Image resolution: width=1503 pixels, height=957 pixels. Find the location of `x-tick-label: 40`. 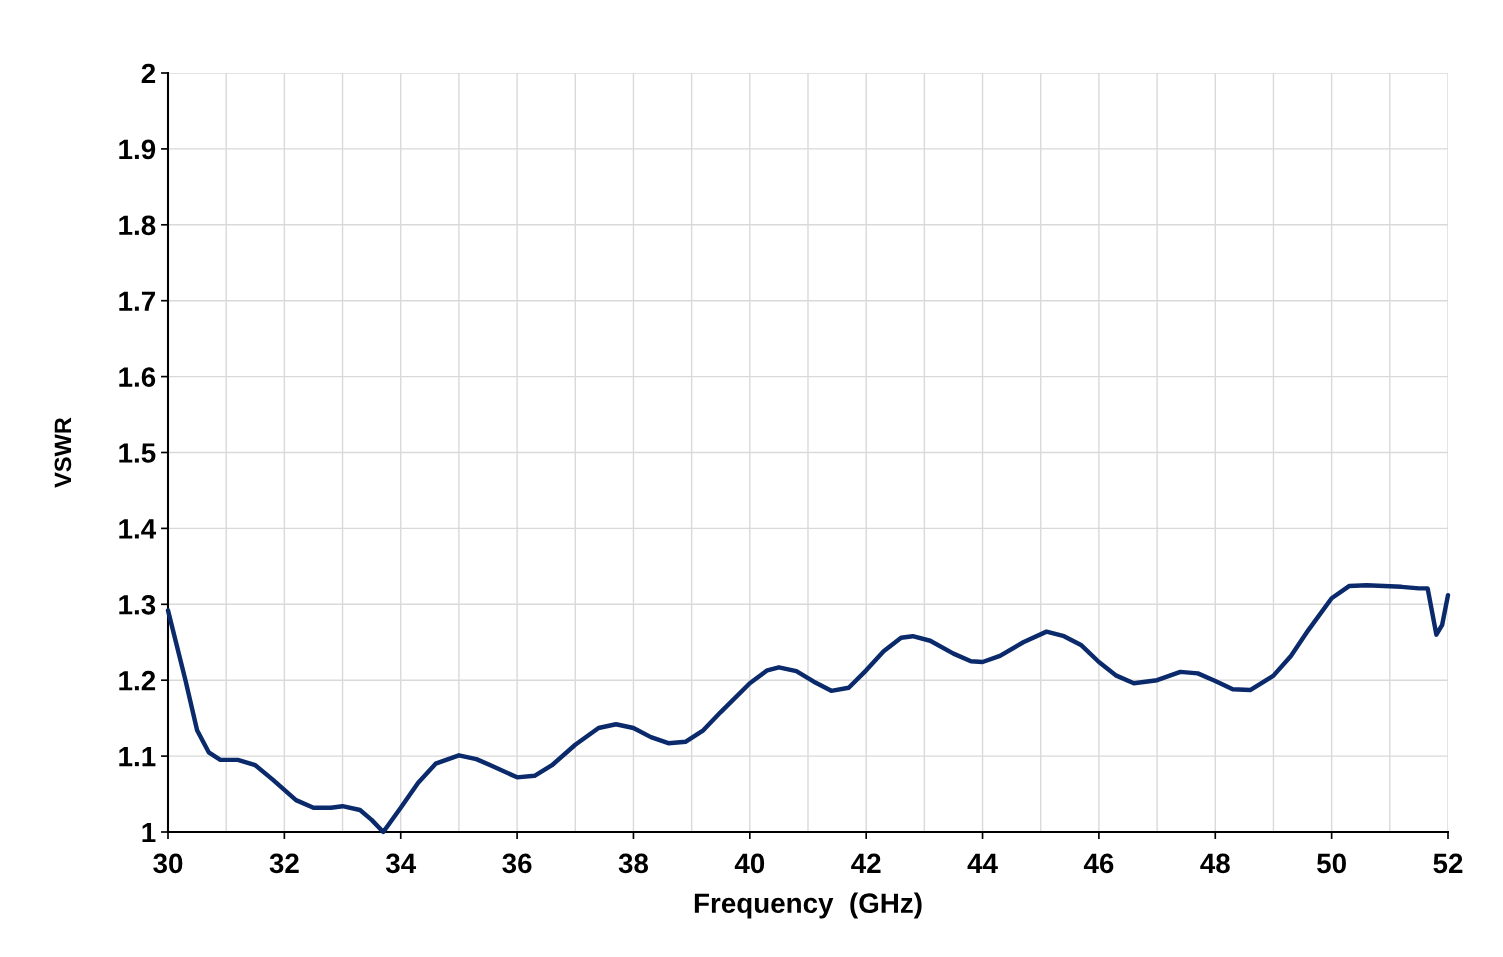

x-tick-label: 40 is located at coordinates (749, 863).